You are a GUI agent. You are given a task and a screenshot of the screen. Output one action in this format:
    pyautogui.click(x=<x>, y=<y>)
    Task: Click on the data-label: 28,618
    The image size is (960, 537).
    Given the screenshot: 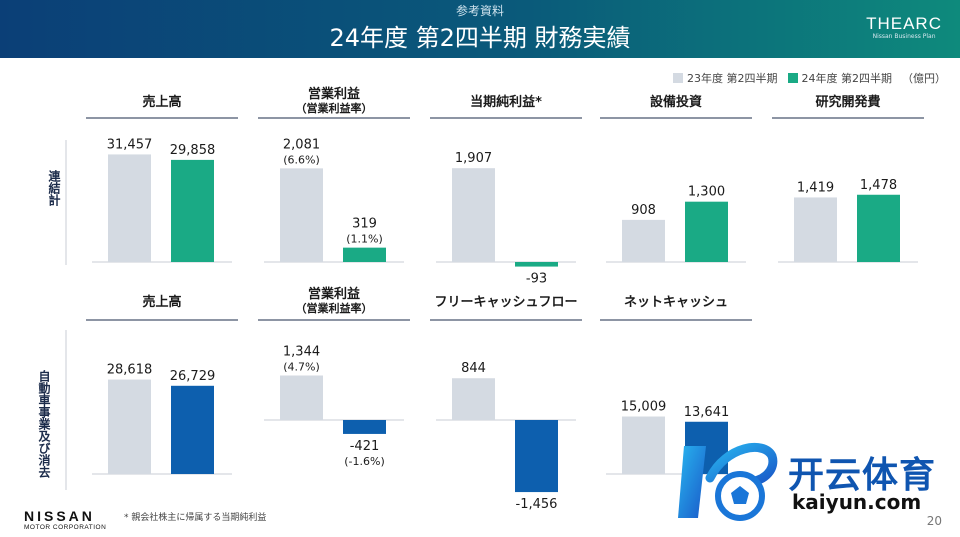 What is the action you would take?
    pyautogui.click(x=130, y=370)
    